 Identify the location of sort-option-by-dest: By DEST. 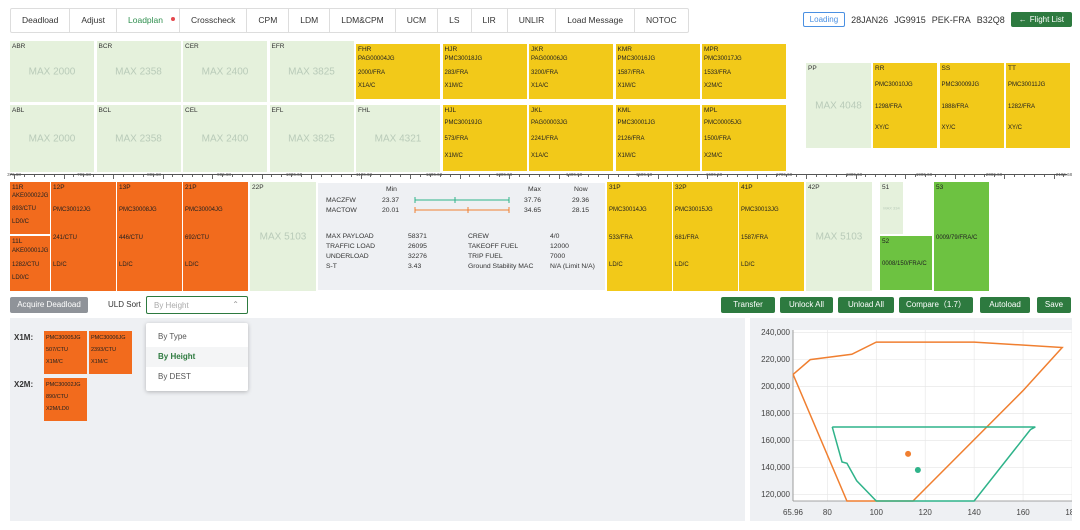
(174, 376).